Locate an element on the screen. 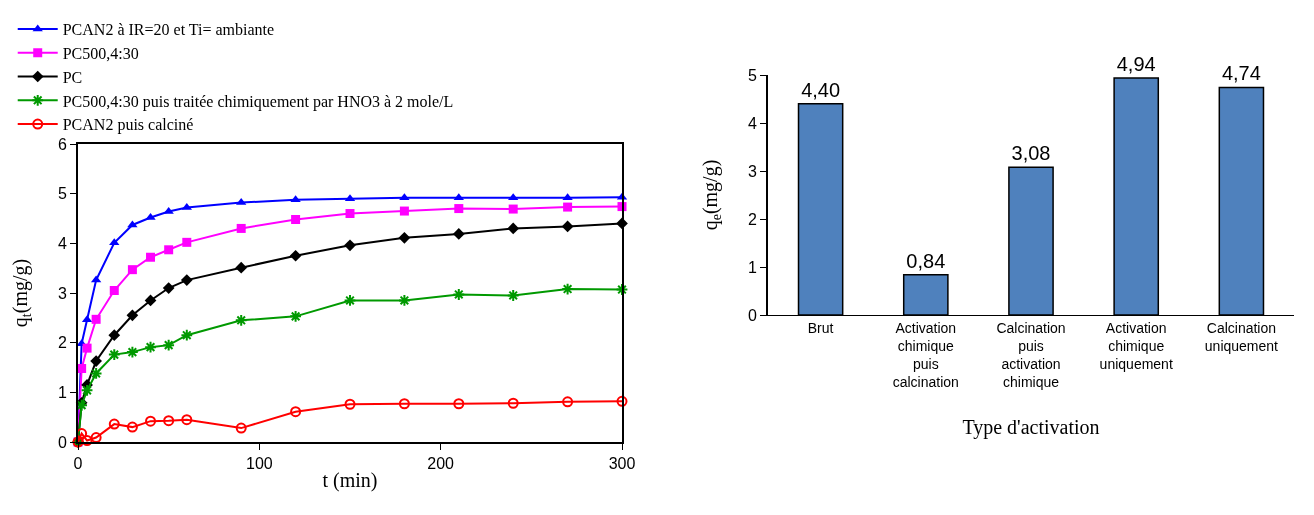 This screenshot has height=515, width=1314. x-axis-title: t (min) is located at coordinates (350, 481).